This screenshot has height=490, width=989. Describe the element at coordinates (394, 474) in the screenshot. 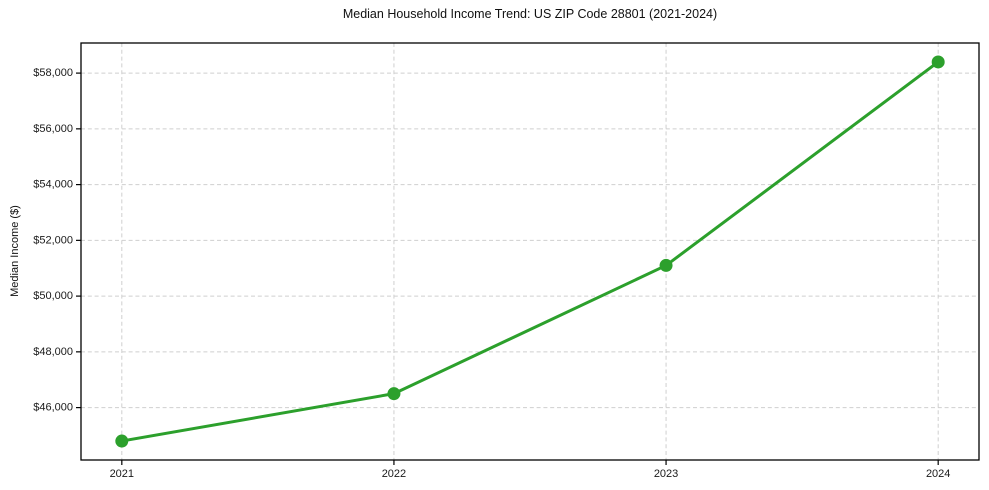

I see `x-tick-label: 2022` at that location.